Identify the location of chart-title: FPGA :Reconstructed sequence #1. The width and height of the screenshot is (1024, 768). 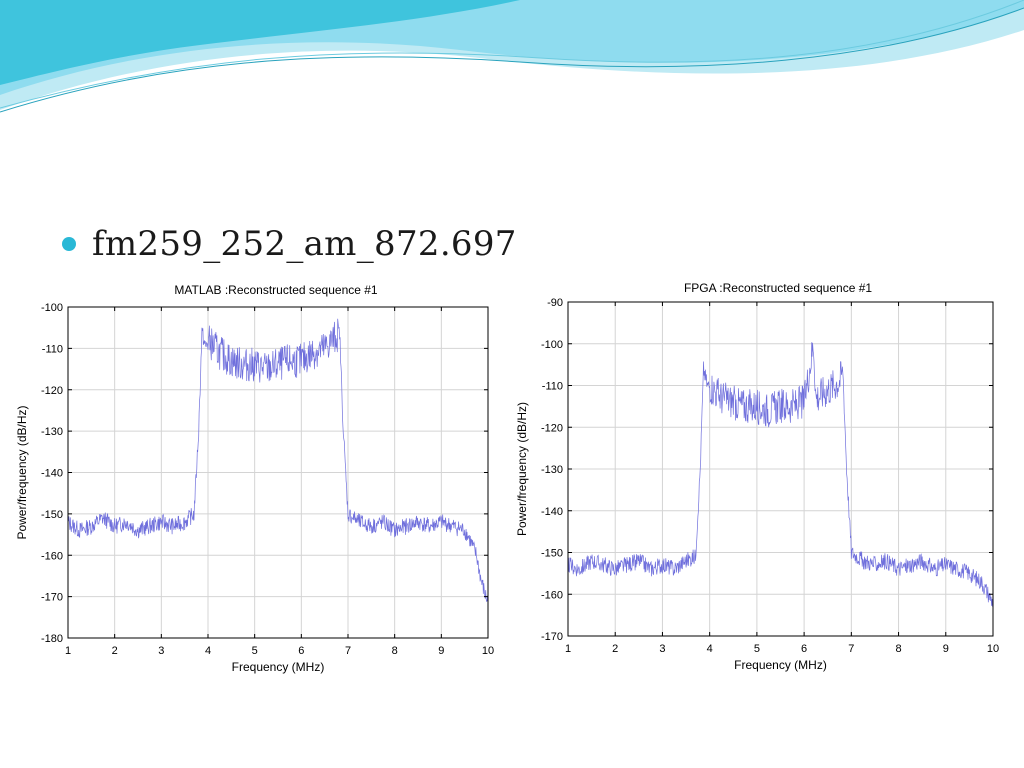
(778, 288).